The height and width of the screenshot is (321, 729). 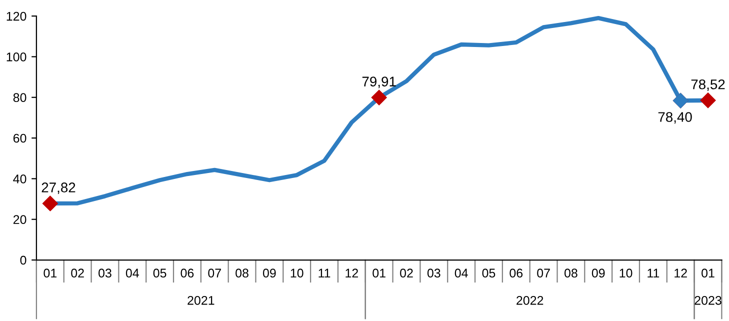 I want to click on y-tick-label: 80, so click(x=19, y=97).